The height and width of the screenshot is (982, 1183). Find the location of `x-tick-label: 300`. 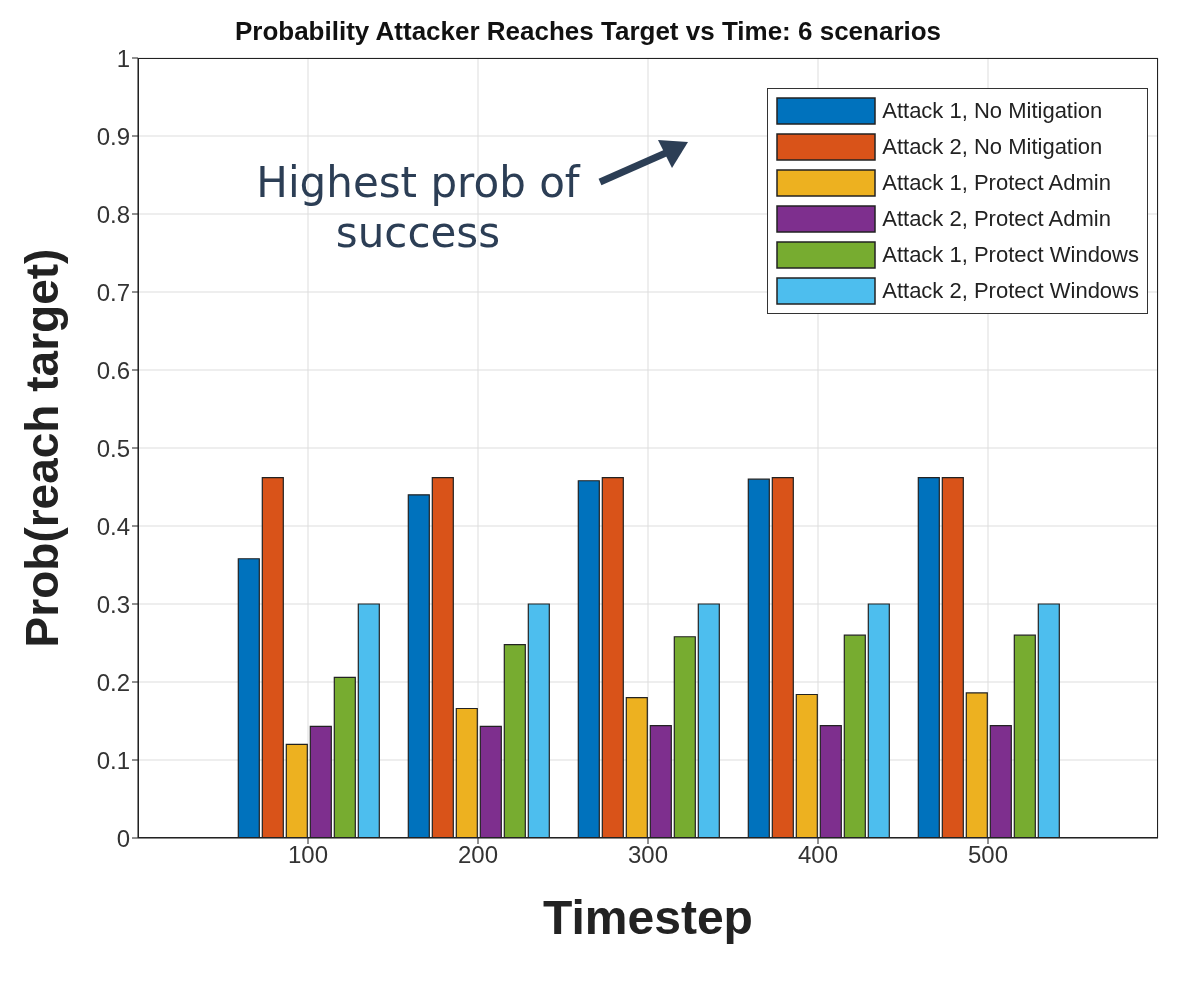

x-tick-label: 300 is located at coordinates (648, 855).